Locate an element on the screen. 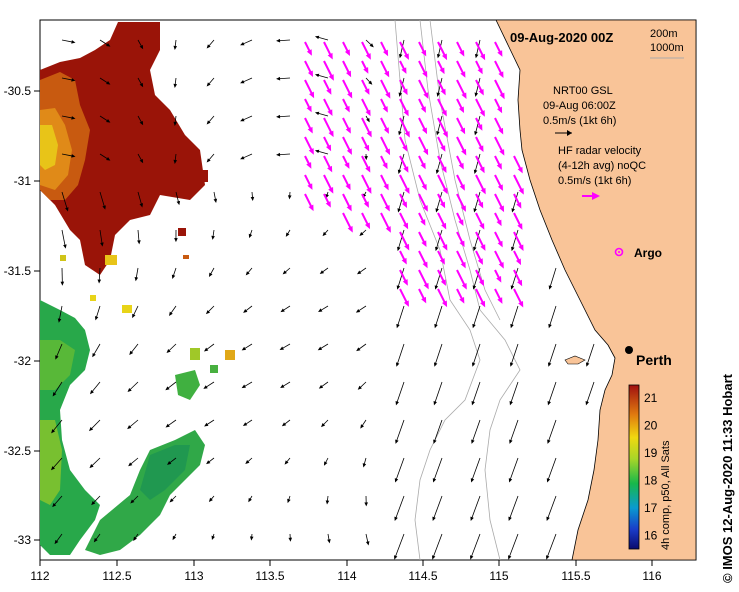 This screenshot has width=739, height=592. colorbar-label: 4h comp, p50, All Sats is located at coordinates (666, 495).